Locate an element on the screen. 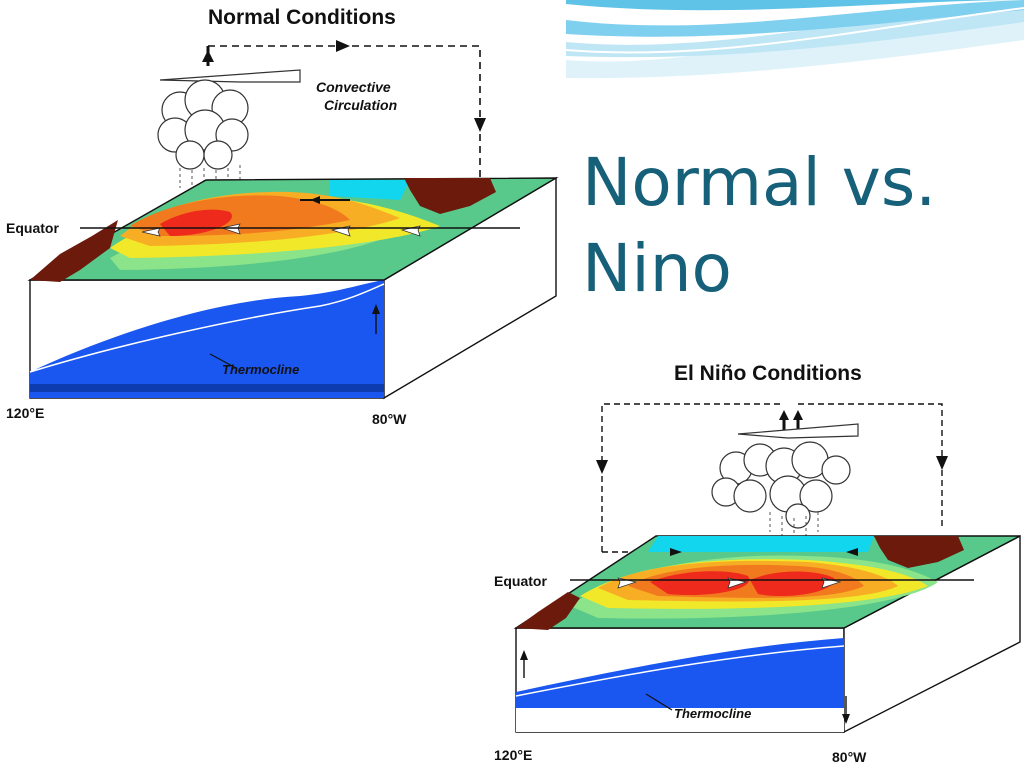 Image resolution: width=1024 pixels, height=768 pixels. circulation-loop is located at coordinates (344, 117).